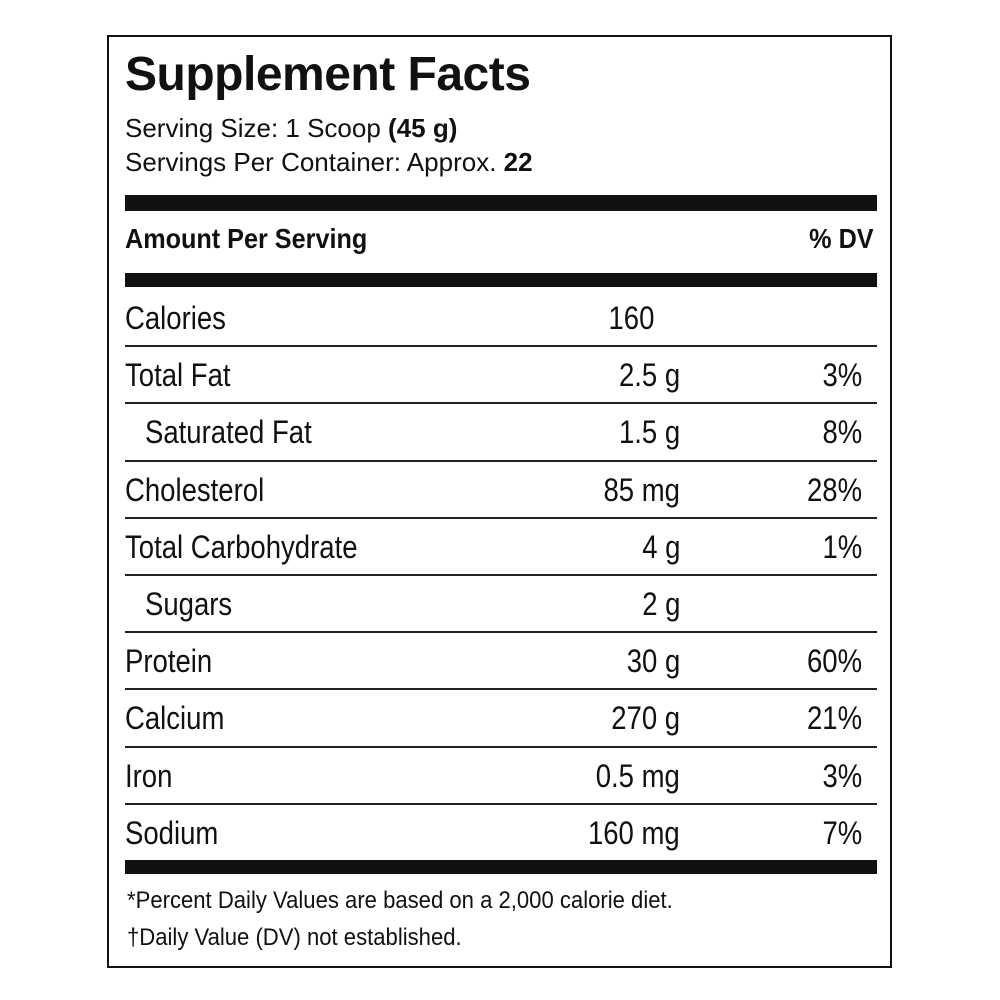 The height and width of the screenshot is (1000, 1000). Describe the element at coordinates (834, 489) in the screenshot. I see `daily-value: 28%` at that location.